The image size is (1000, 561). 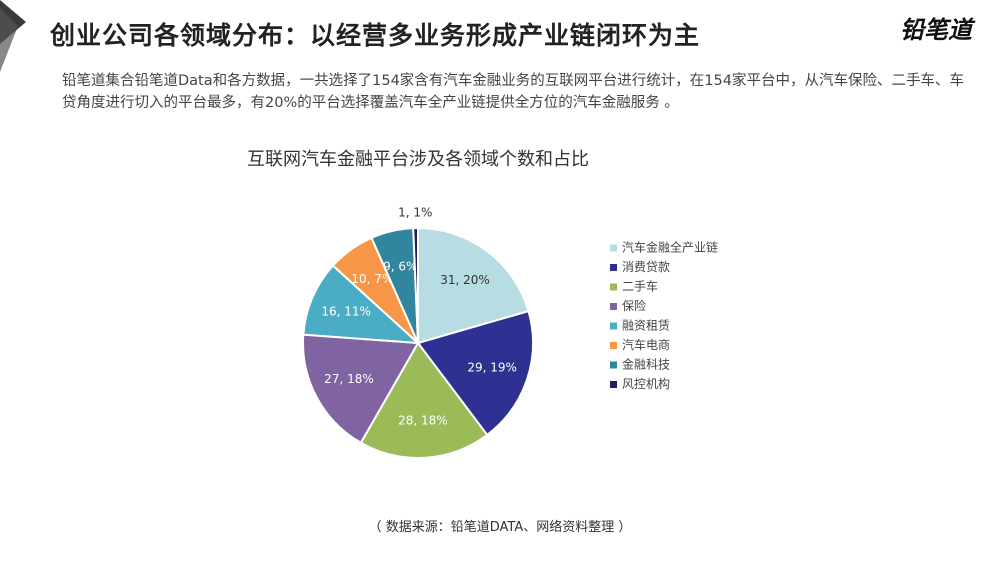 What do you see at coordinates (670, 247) in the screenshot?
I see `legend-label: 汽车金融全产业链` at bounding box center [670, 247].